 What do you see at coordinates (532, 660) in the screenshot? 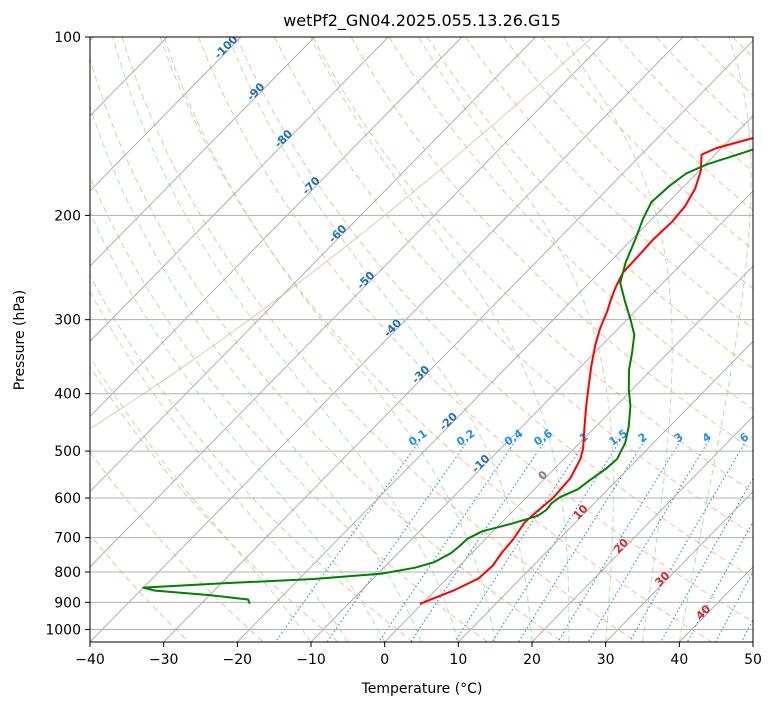
I see `x-tick-label: 20` at bounding box center [532, 660].